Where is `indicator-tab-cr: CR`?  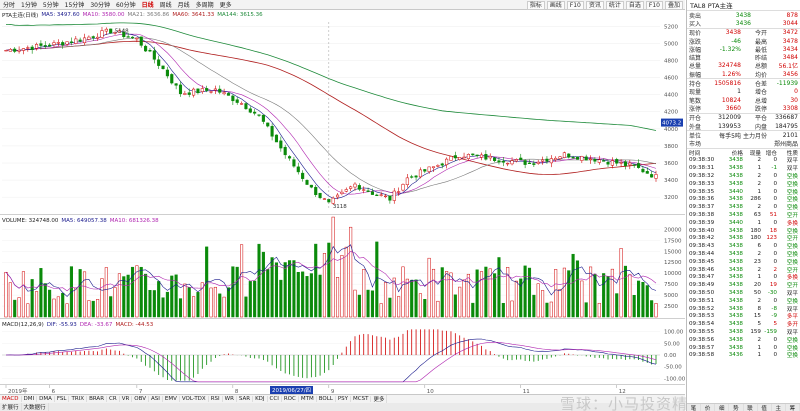 indicator-tab-cr: CR is located at coordinates (113, 399).